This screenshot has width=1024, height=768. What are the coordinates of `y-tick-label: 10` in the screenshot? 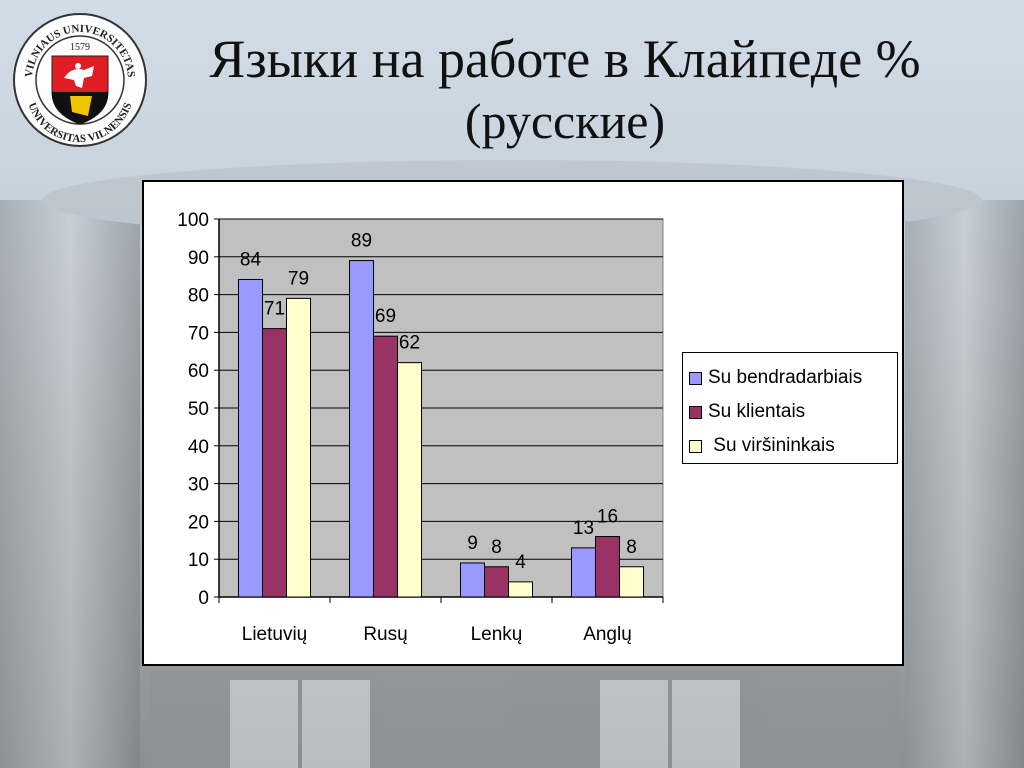 It's located at (198, 560).